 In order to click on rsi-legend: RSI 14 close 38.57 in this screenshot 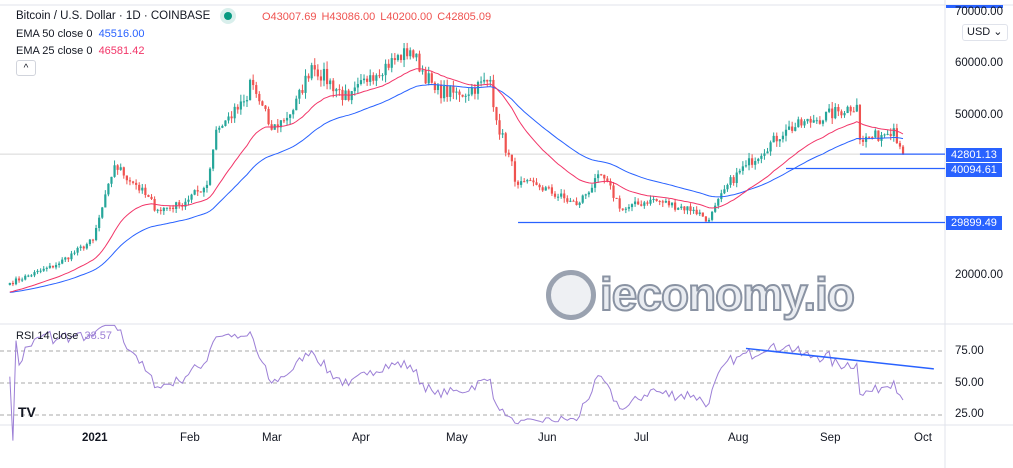, I will do `click(64, 336)`.